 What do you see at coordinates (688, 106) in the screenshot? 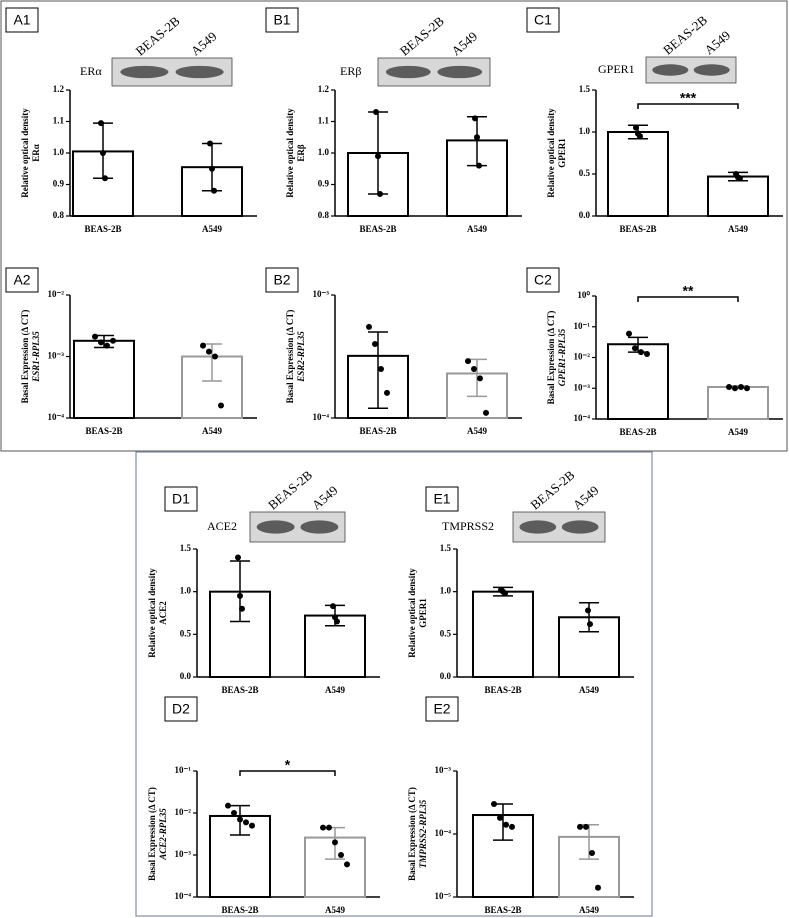
I see `significance-bracket` at bounding box center [688, 106].